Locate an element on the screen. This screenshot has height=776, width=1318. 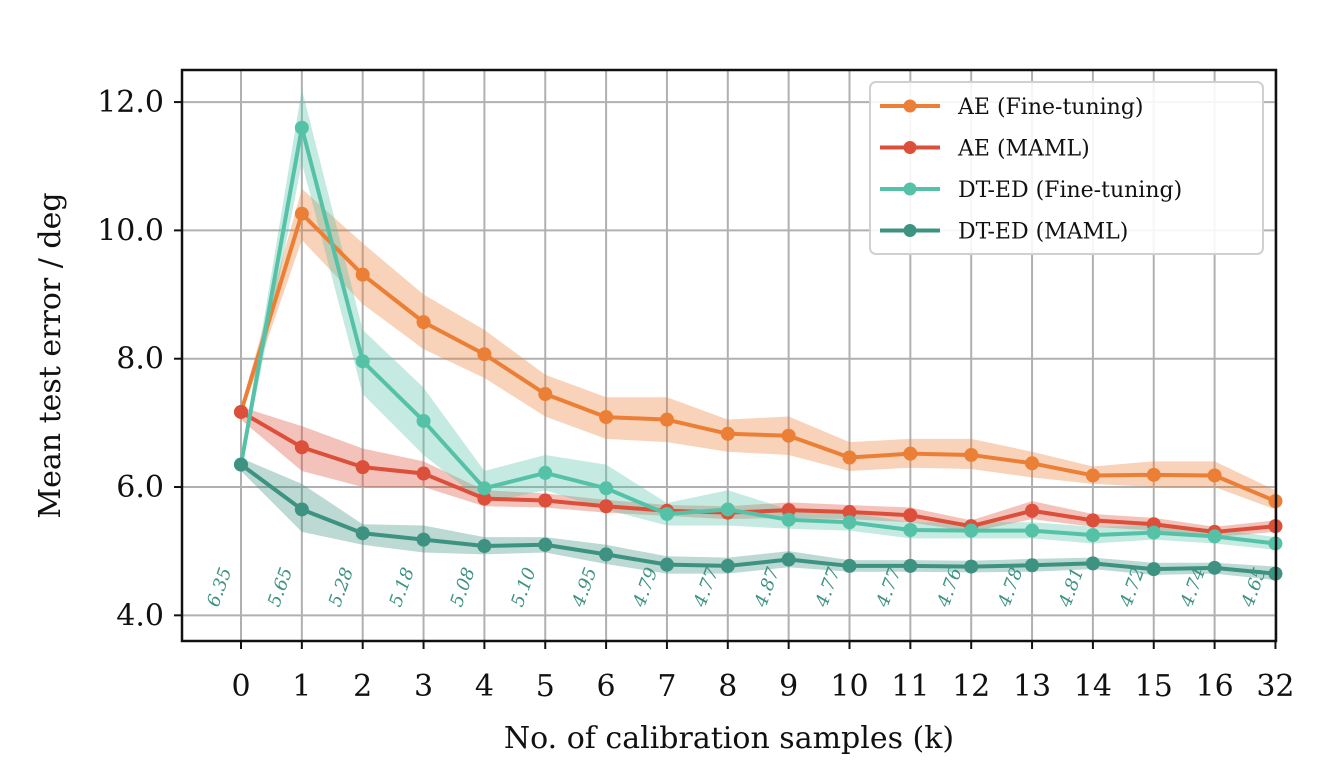
y-tick-label: 8.0 is located at coordinates (140, 359).